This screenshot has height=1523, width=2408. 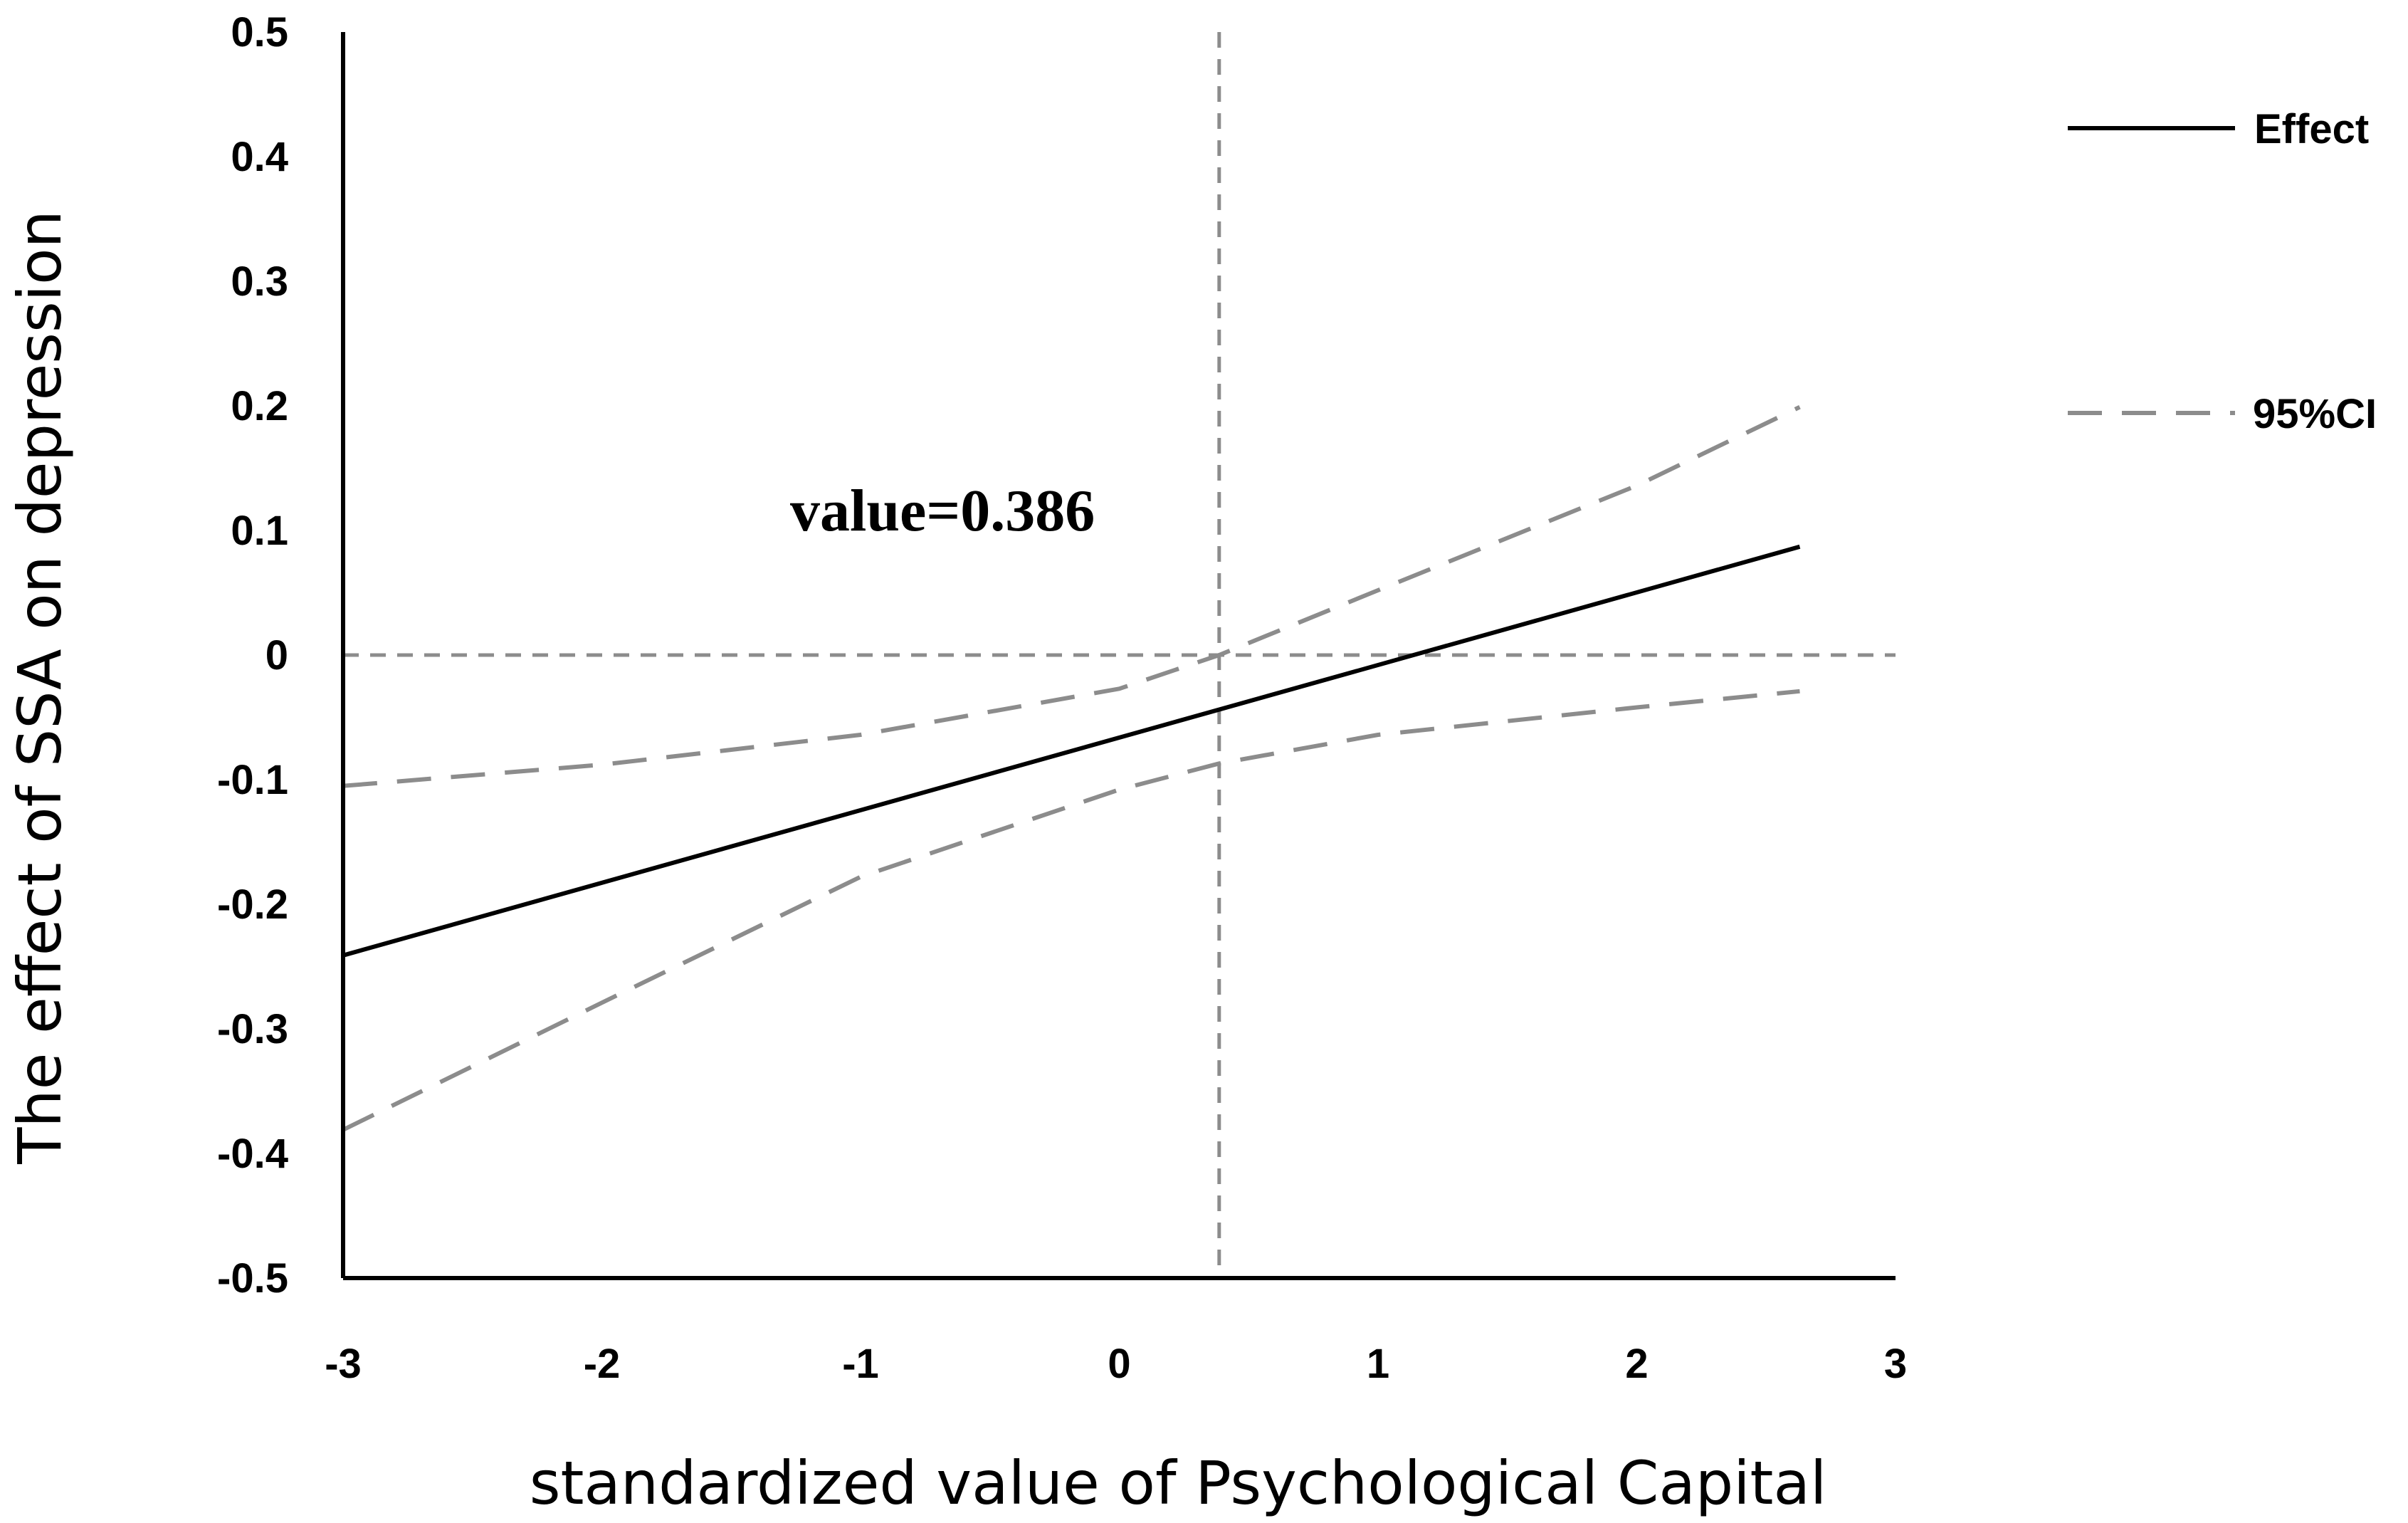 I want to click on x-tick-label: -3, so click(x=344, y=1364).